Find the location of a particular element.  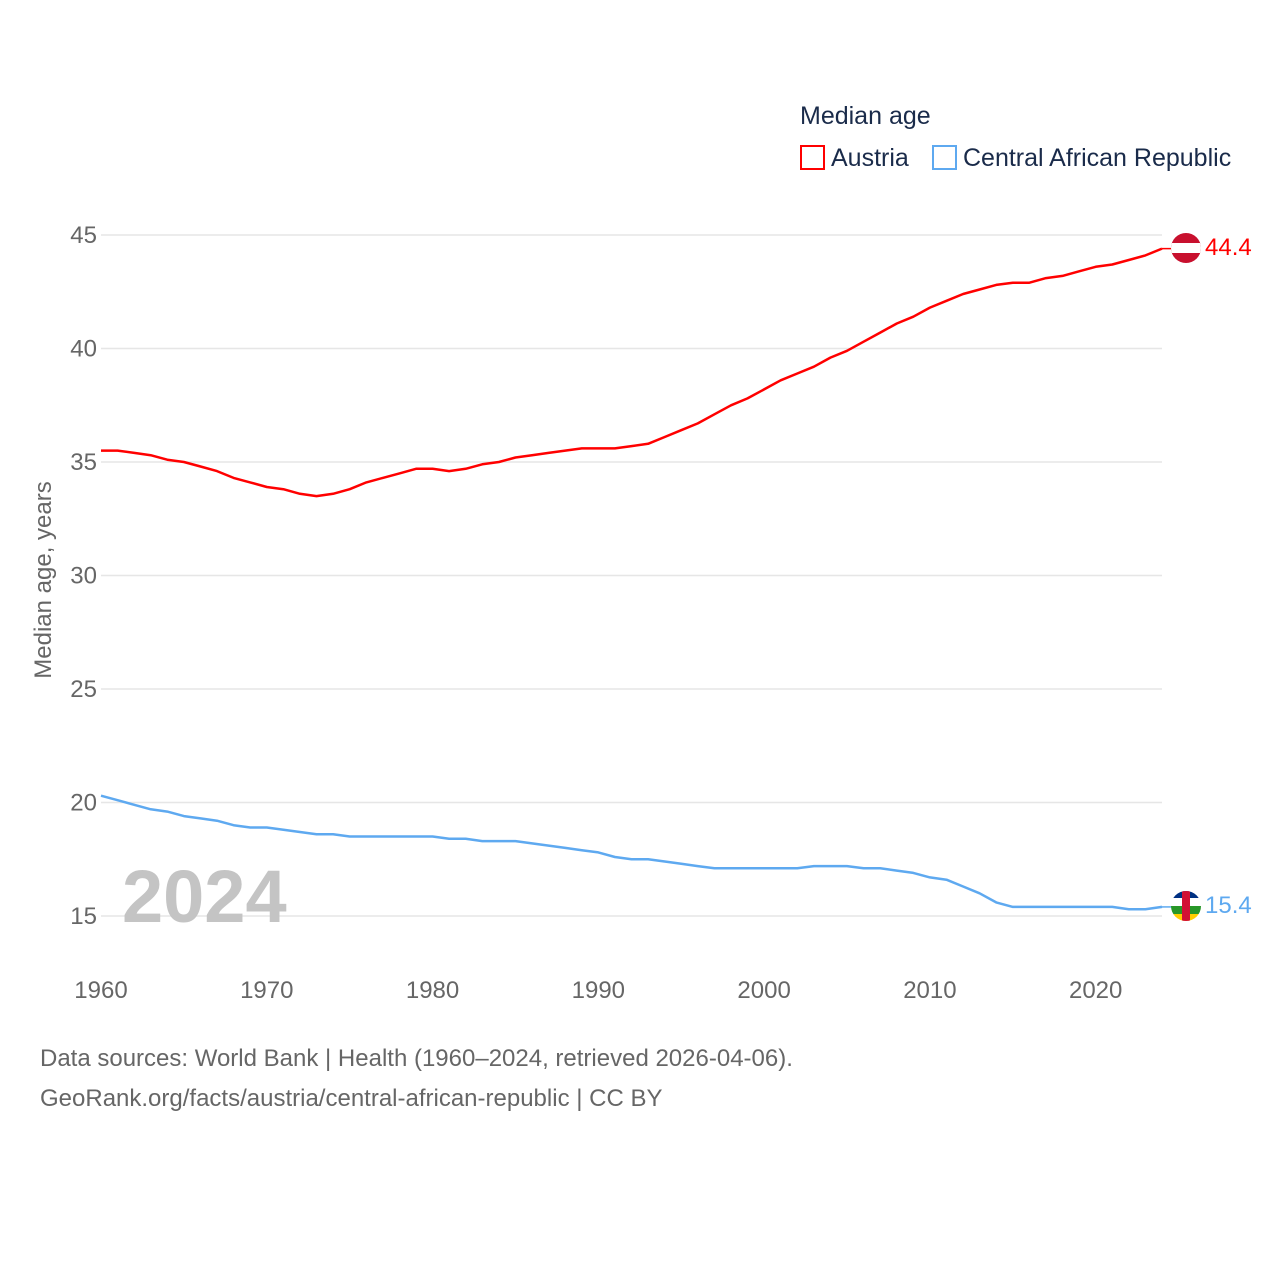

x-tick-label: 1990 is located at coordinates (598, 990).